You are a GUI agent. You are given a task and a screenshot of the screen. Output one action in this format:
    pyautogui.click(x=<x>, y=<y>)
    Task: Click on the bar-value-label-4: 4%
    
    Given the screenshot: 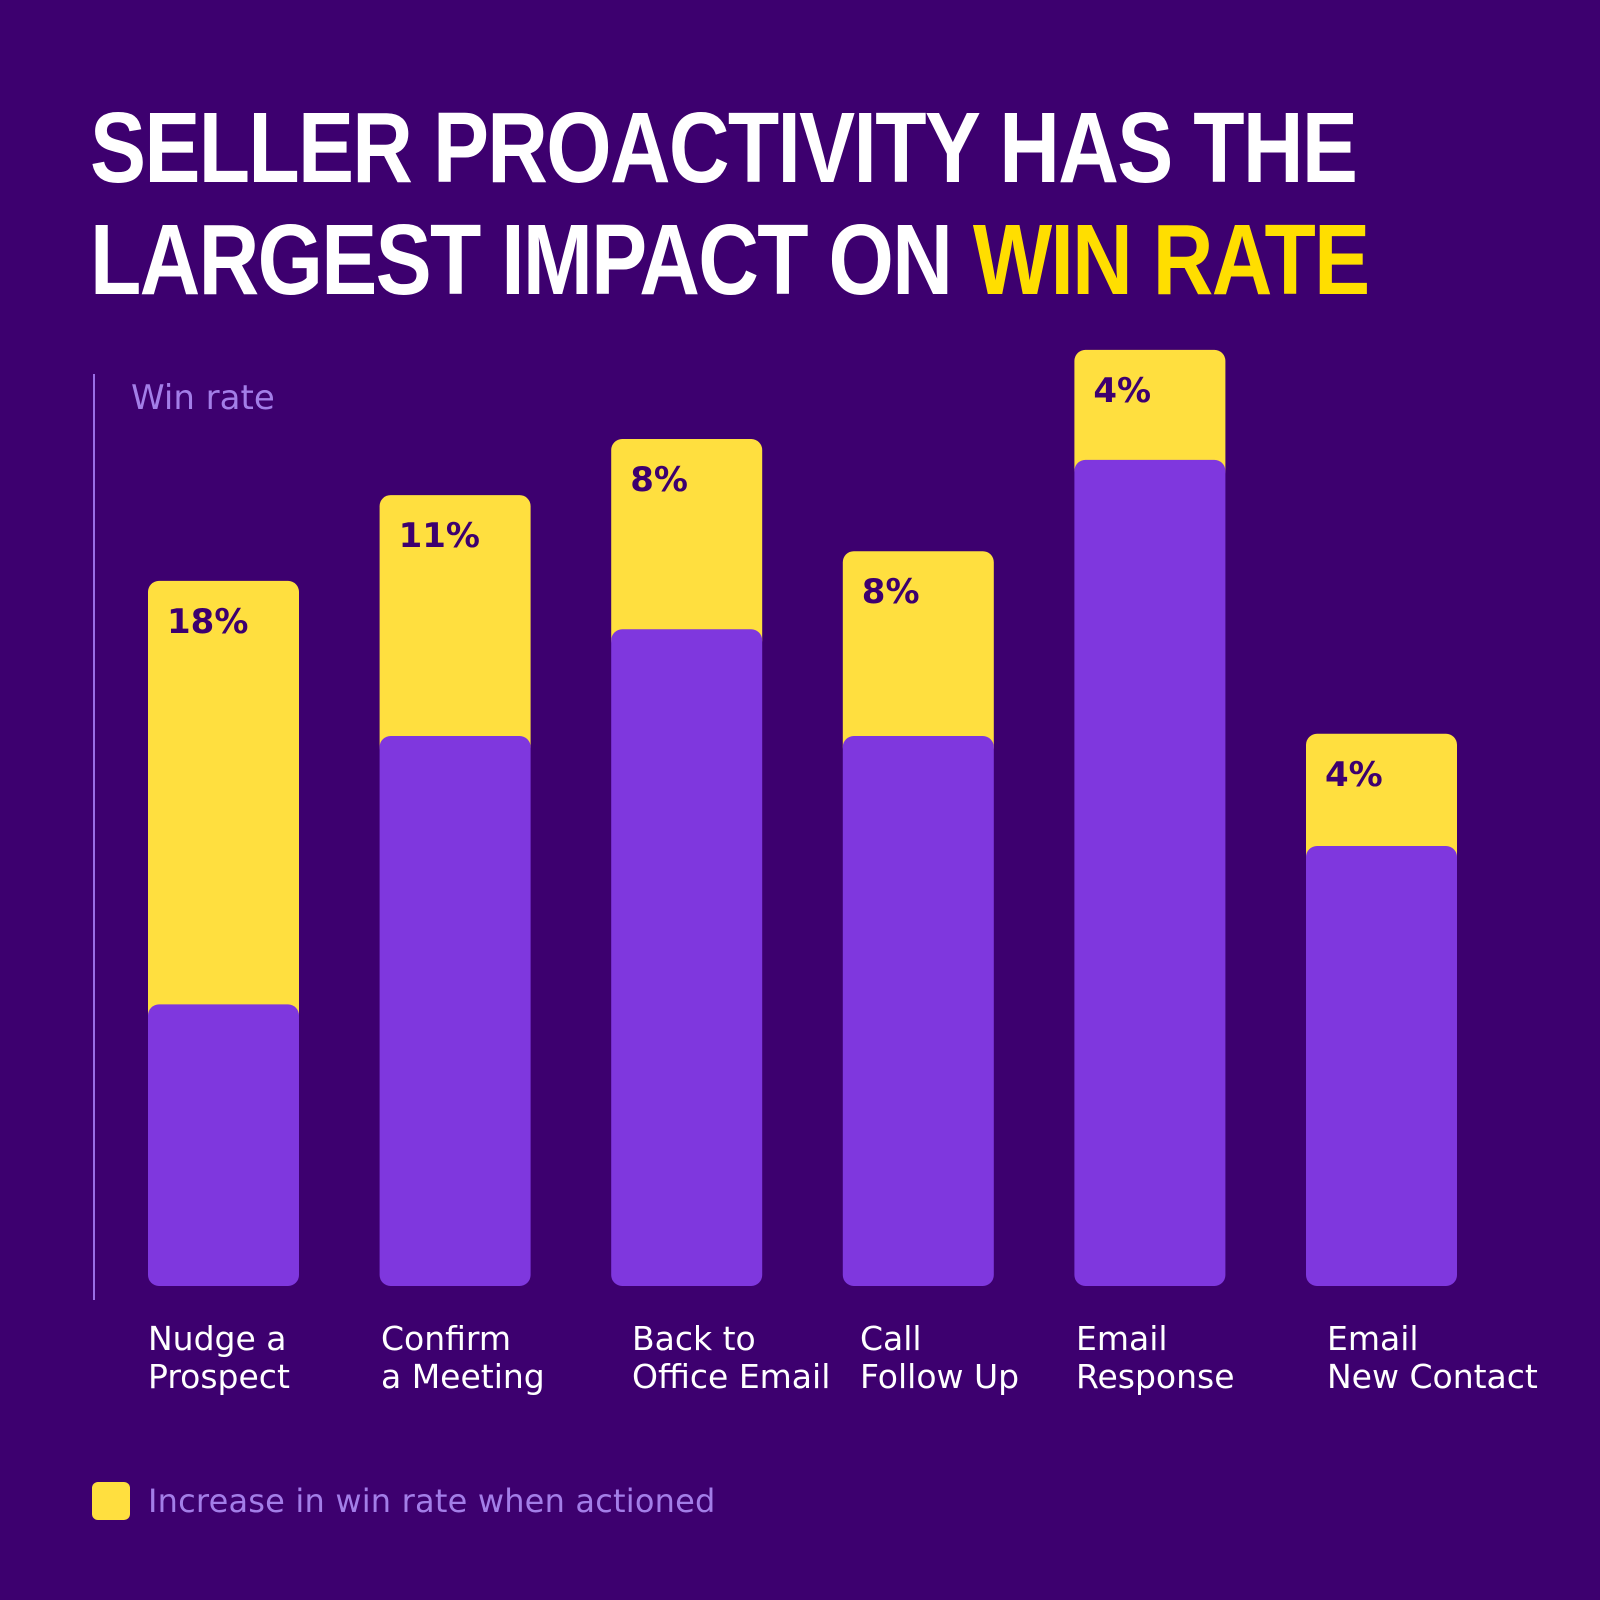 What is the action you would take?
    pyautogui.click(x=1122, y=391)
    